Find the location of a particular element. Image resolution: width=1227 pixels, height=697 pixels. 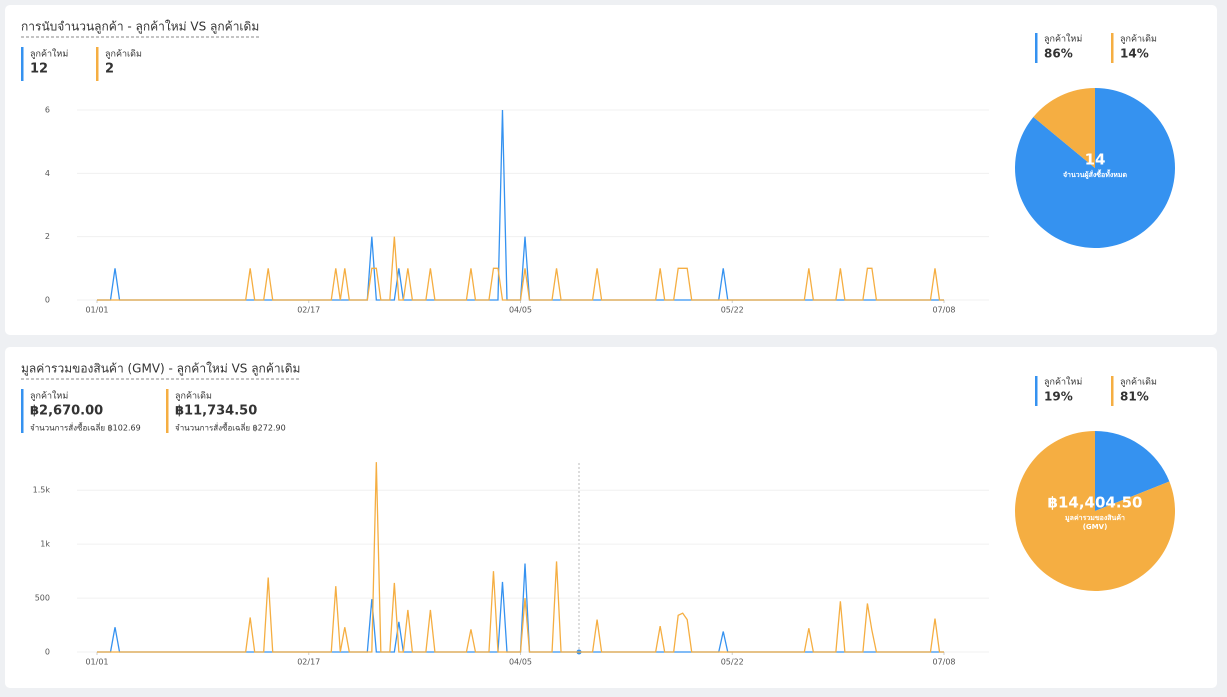

stat-value: ฿2,670.00 is located at coordinates (66, 411).